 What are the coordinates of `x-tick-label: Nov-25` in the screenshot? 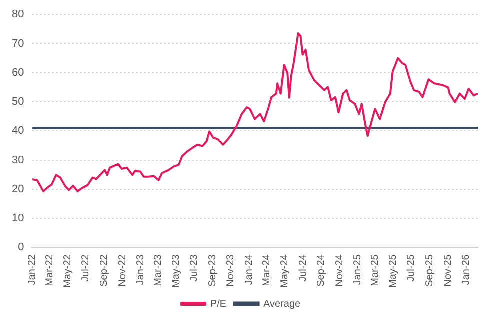 It's located at (448, 270).